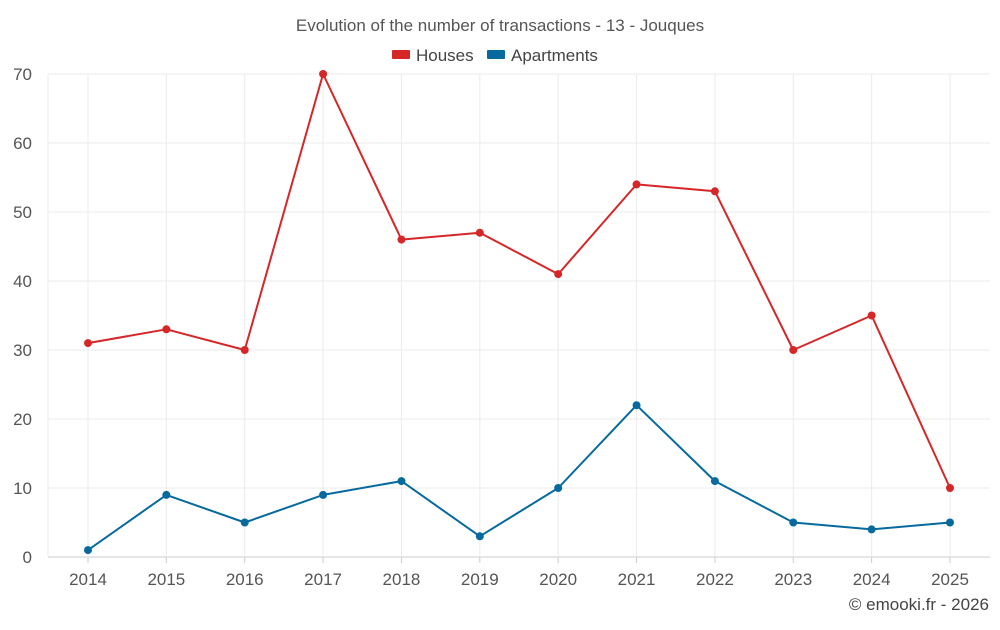  I want to click on y-tick-label: 40, so click(22, 281).